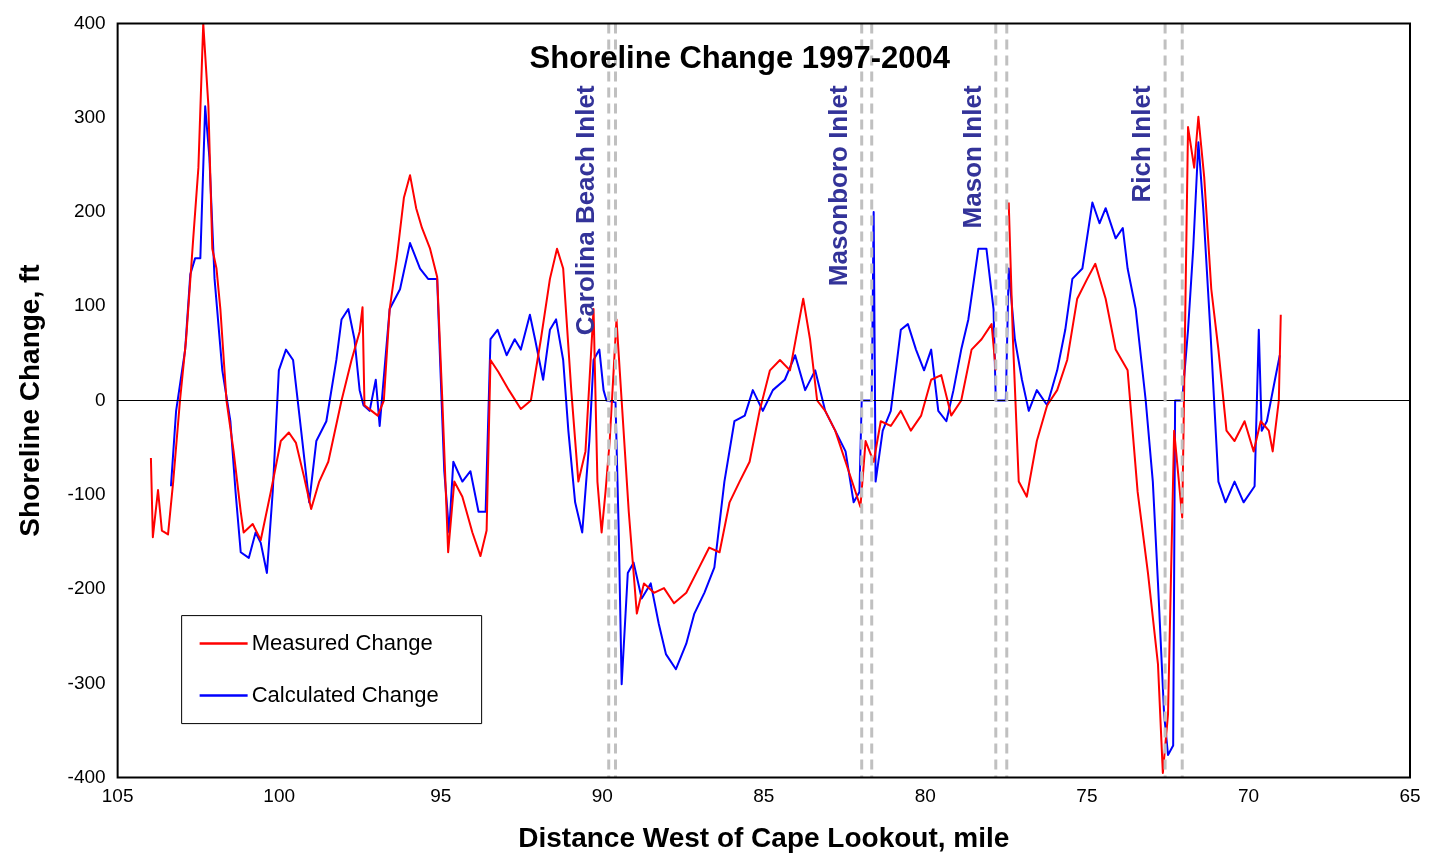 This screenshot has height=864, width=1431. Describe the element at coordinates (764, 796) in the screenshot. I see `x-tick-label: 85` at that location.